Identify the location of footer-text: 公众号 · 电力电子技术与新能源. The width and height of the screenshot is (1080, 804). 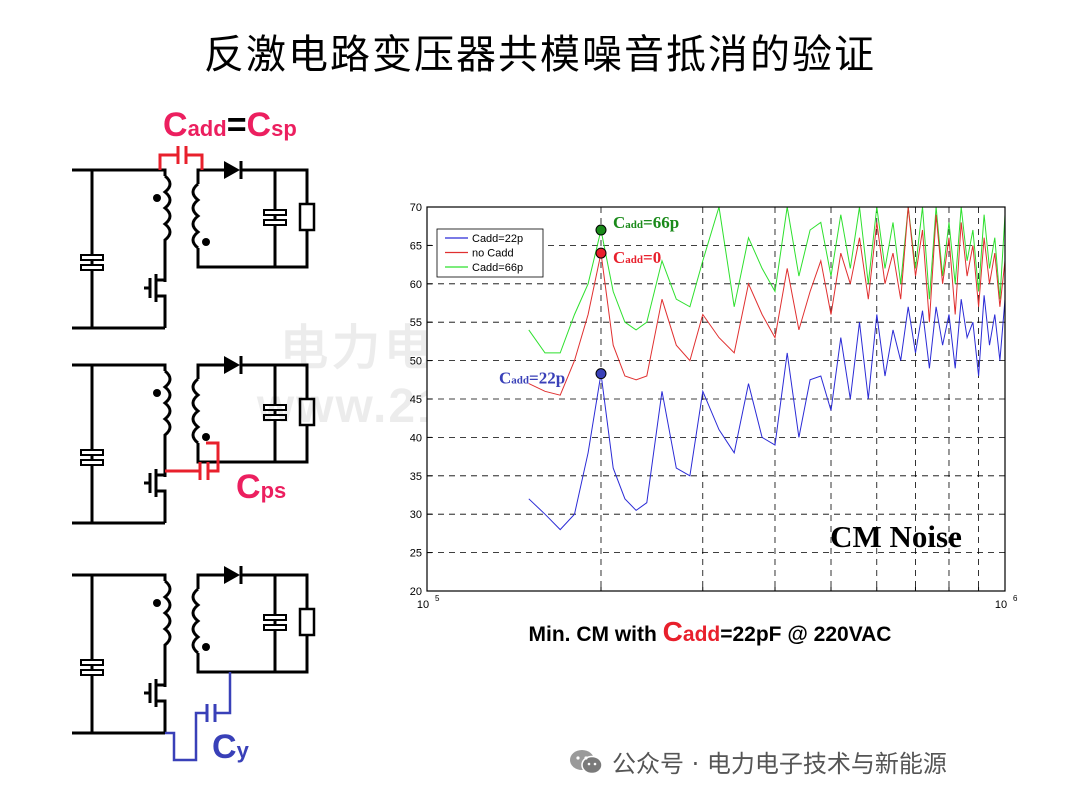
(779, 764).